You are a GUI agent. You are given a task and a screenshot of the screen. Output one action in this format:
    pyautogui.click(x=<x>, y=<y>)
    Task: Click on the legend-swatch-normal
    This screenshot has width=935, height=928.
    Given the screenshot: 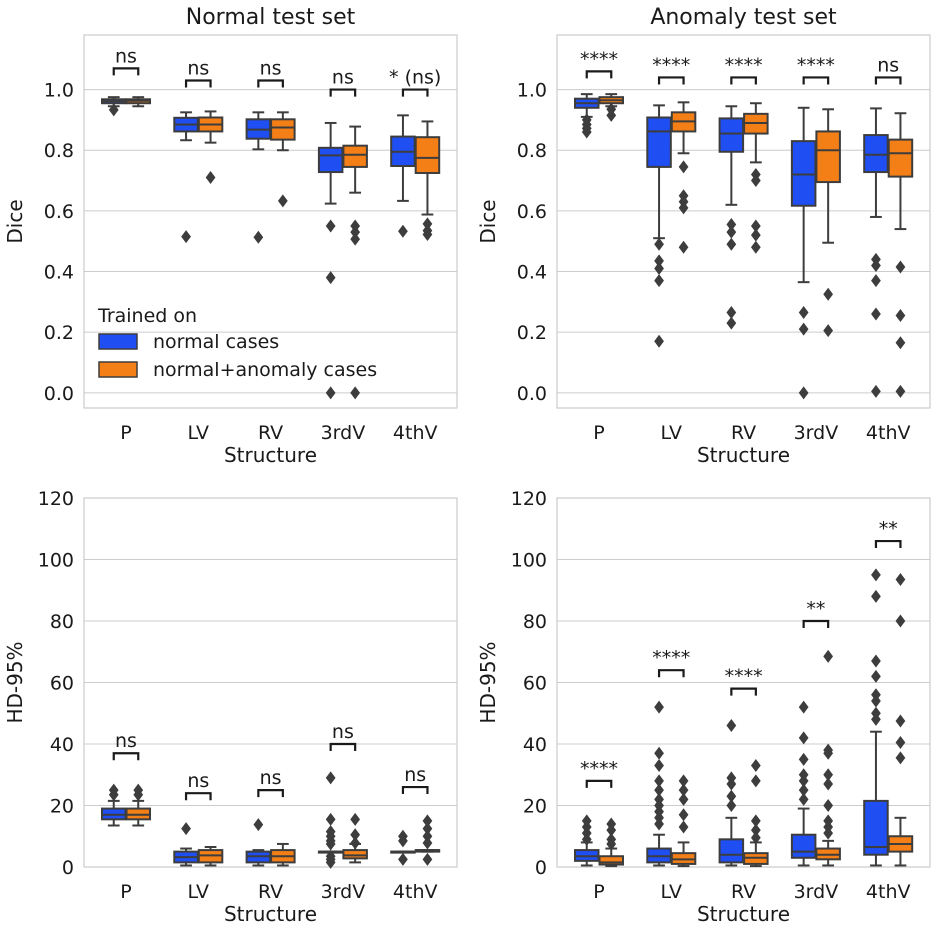 What is the action you would take?
    pyautogui.click(x=118, y=341)
    